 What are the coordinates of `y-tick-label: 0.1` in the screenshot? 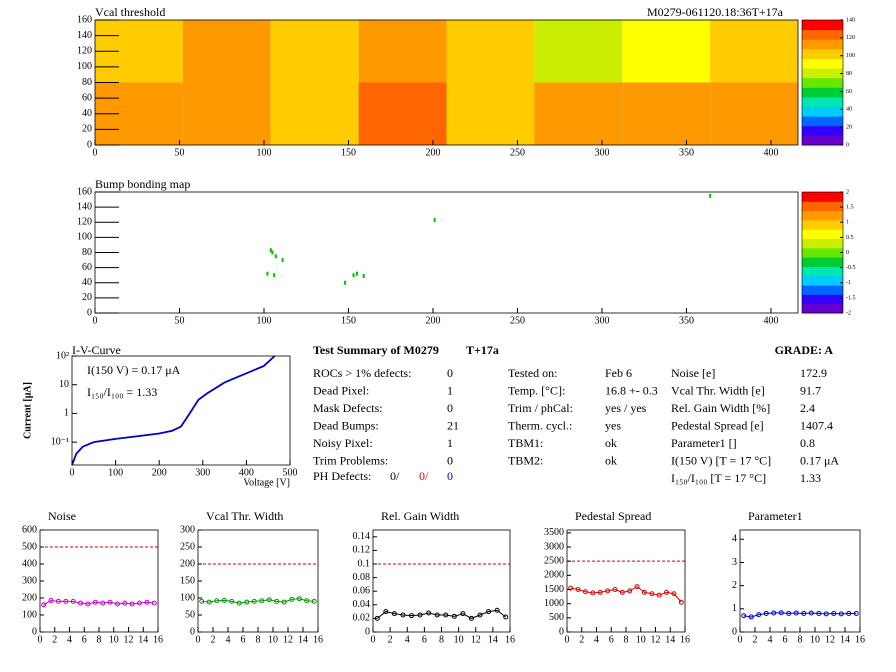 It's located at (364, 563).